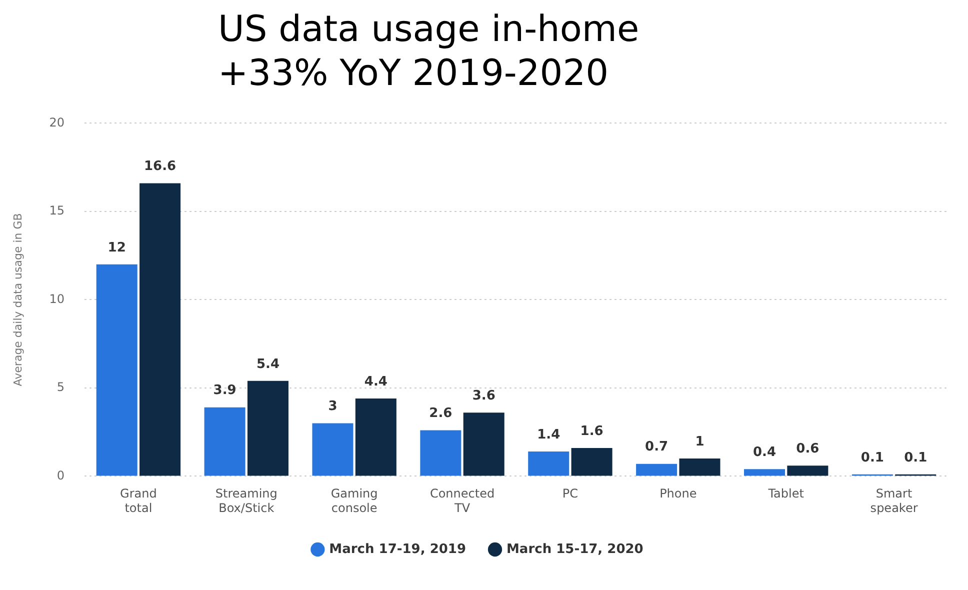 Image resolution: width=968 pixels, height=590 pixels. Describe the element at coordinates (60, 475) in the screenshot. I see `y-tick-label: 0` at that location.